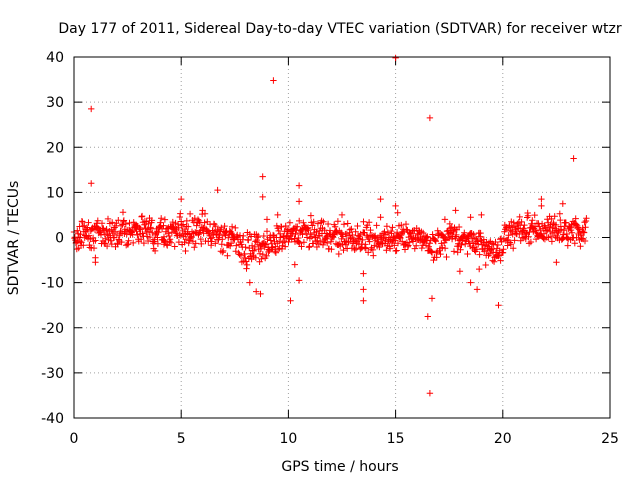 This screenshot has width=640, height=480. What do you see at coordinates (55, 148) in the screenshot?
I see `y-tick-label: 20` at bounding box center [55, 148].